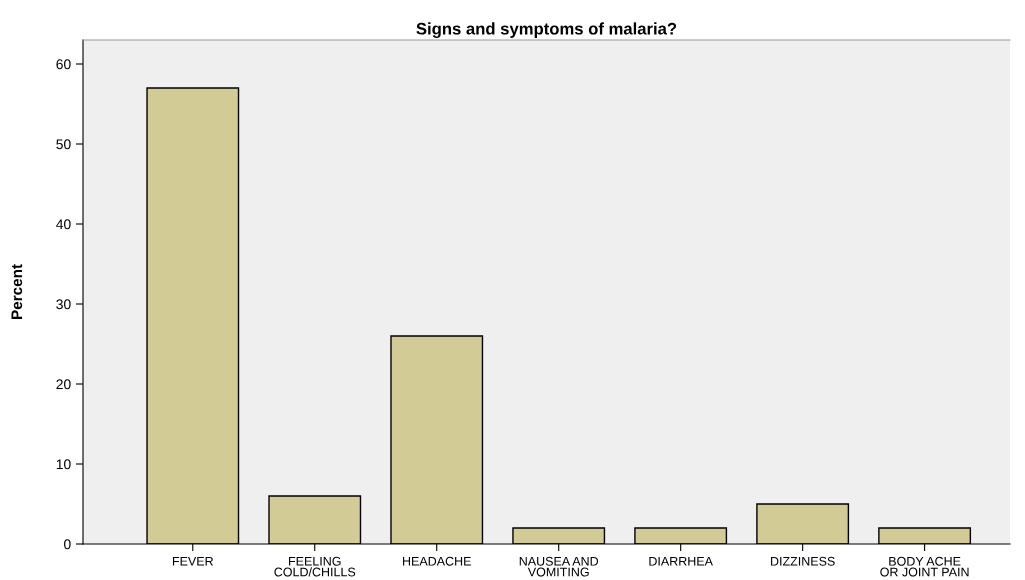 Image resolution: width=1025 pixels, height=580 pixels. What do you see at coordinates (63, 384) in the screenshot?
I see `y-tick-label: 20` at bounding box center [63, 384].